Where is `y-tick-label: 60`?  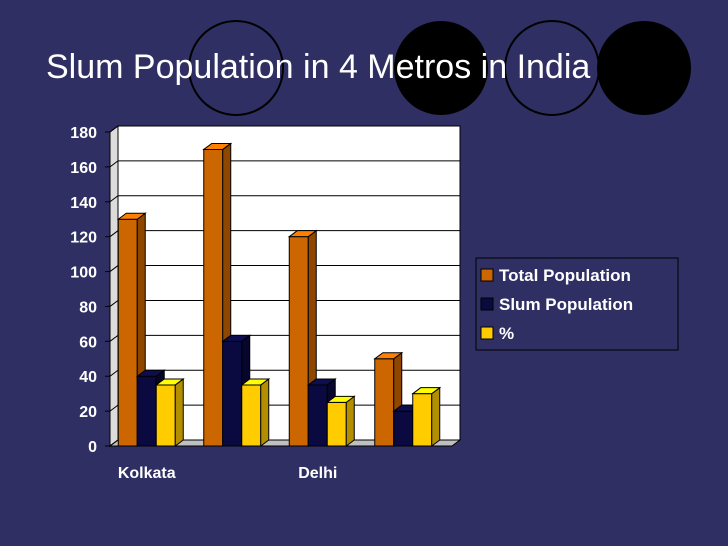 y-tick-label: 60 is located at coordinates (88, 342).